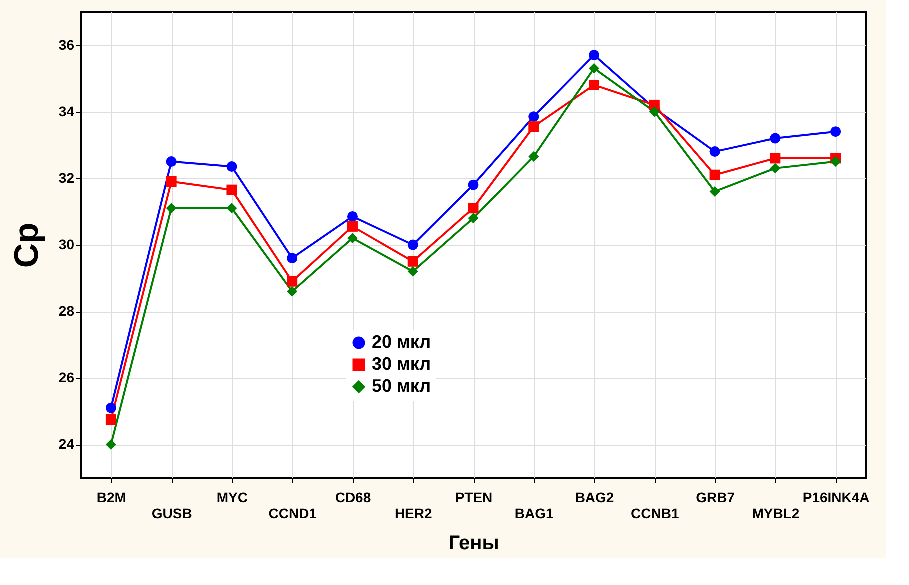  I want to click on x-tick-label: CCNB1, so click(655, 514).